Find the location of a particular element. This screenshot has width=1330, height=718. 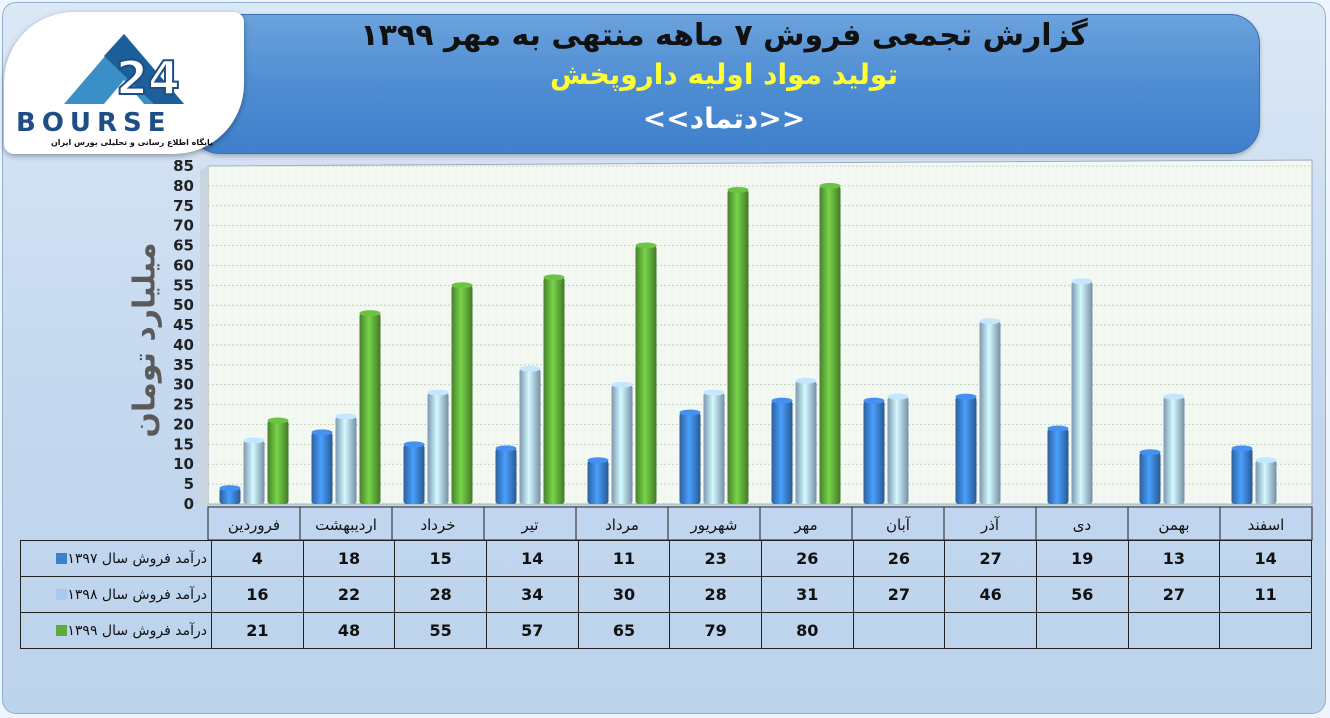

series-legend-cell: درآمد فروش سال ۱۳۹۷ is located at coordinates (116, 558).